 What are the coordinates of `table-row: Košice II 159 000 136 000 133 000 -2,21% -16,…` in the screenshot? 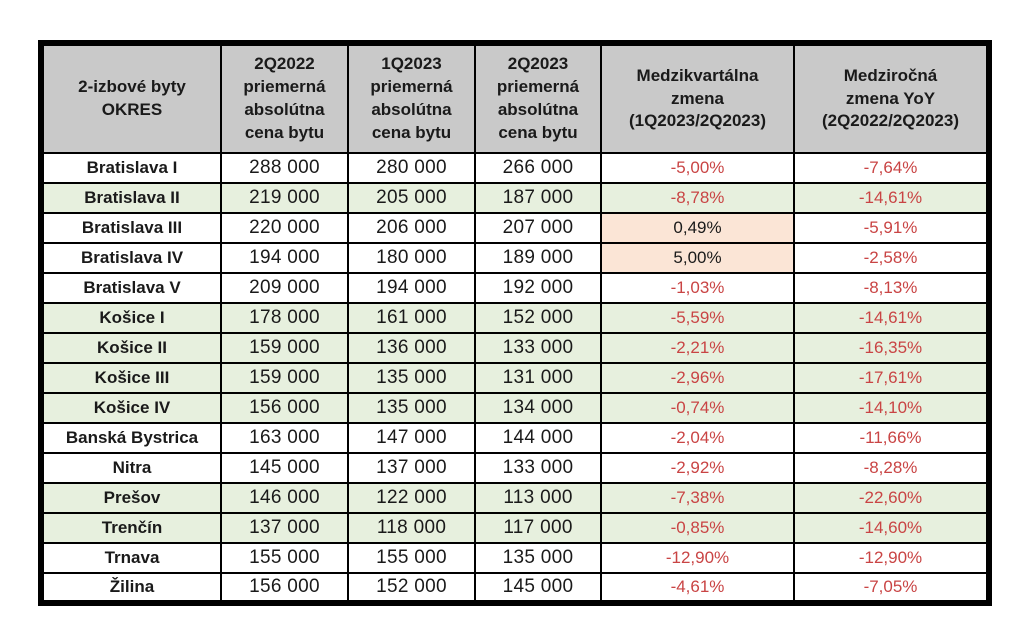 It's located at (515, 348).